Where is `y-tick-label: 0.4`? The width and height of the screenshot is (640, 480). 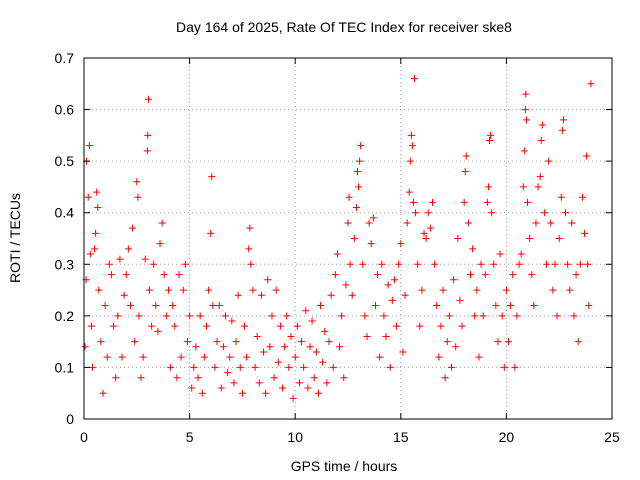 y-tick-label: 0.4 is located at coordinates (65, 213).